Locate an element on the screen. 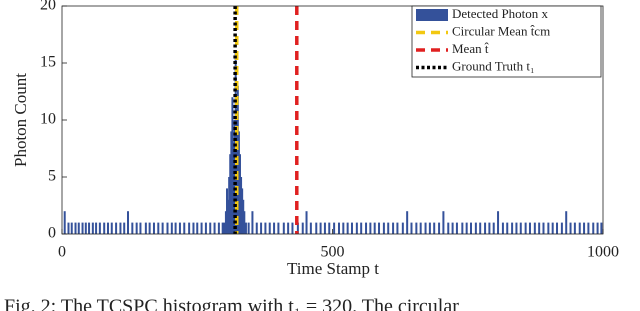 The width and height of the screenshot is (640, 311). legend-label: Mean t̂ is located at coordinates (471, 48).